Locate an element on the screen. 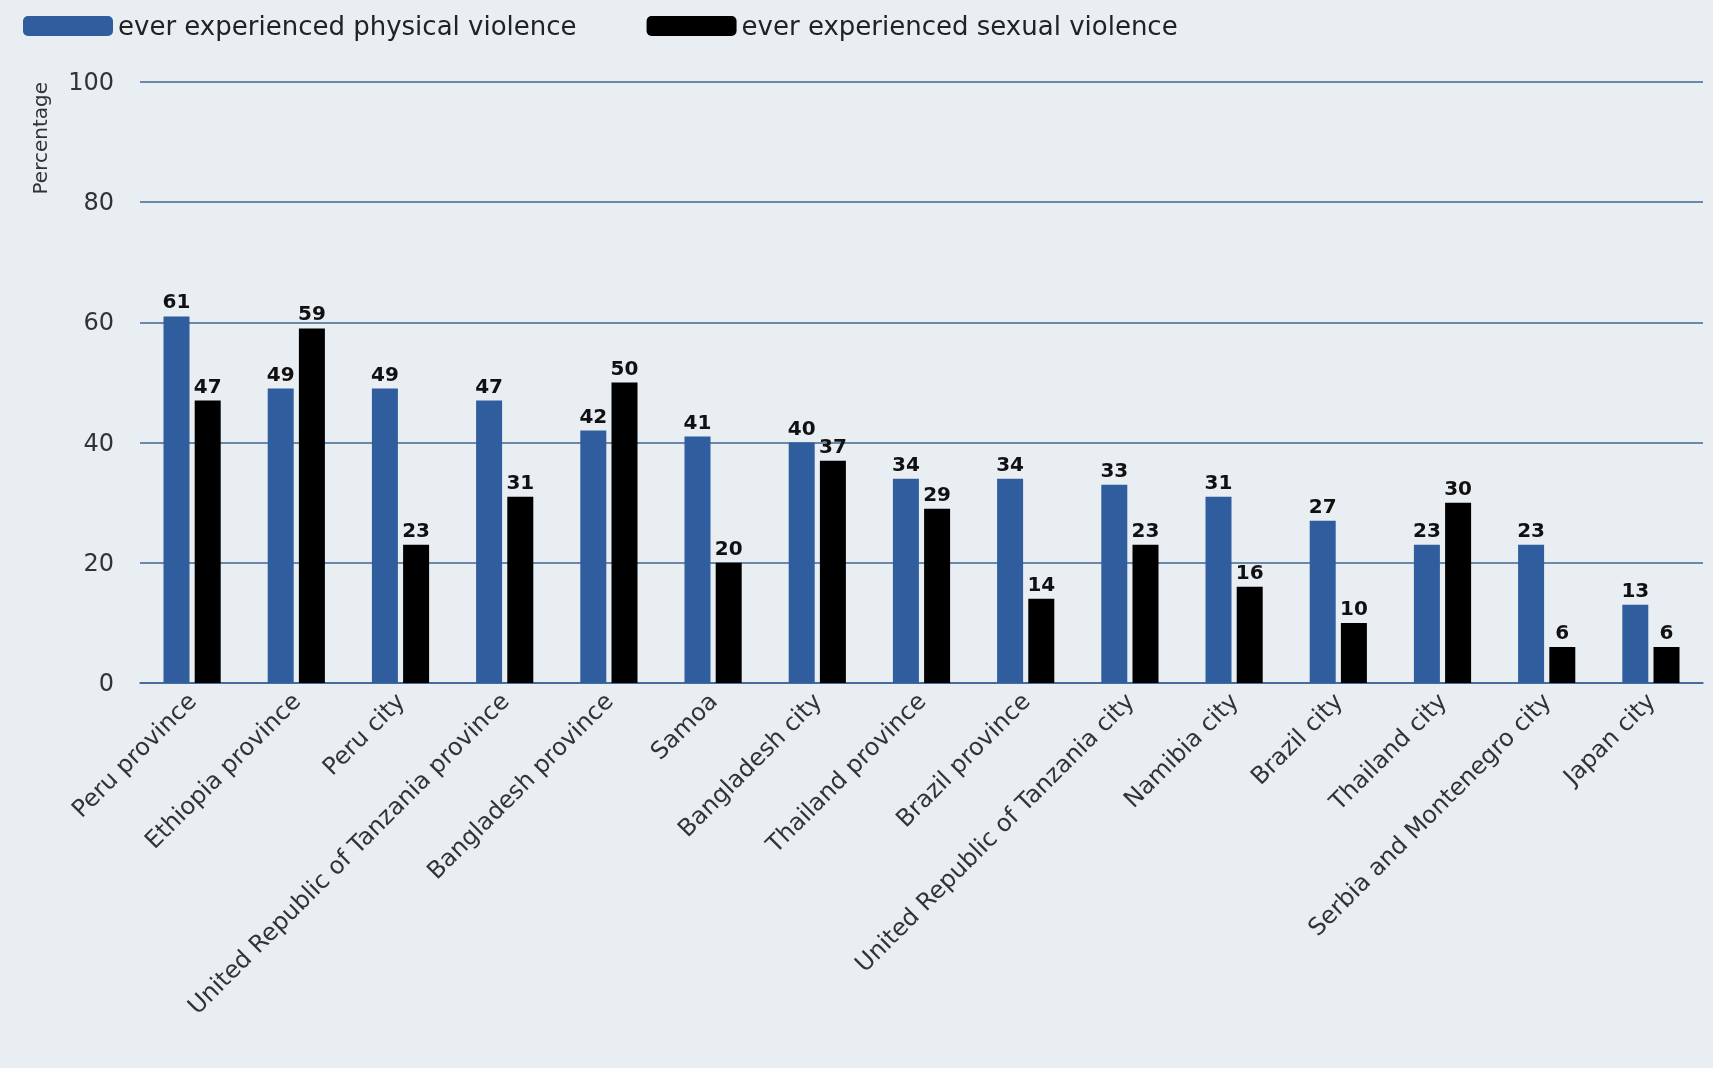  data-label: 40 is located at coordinates (801, 427).